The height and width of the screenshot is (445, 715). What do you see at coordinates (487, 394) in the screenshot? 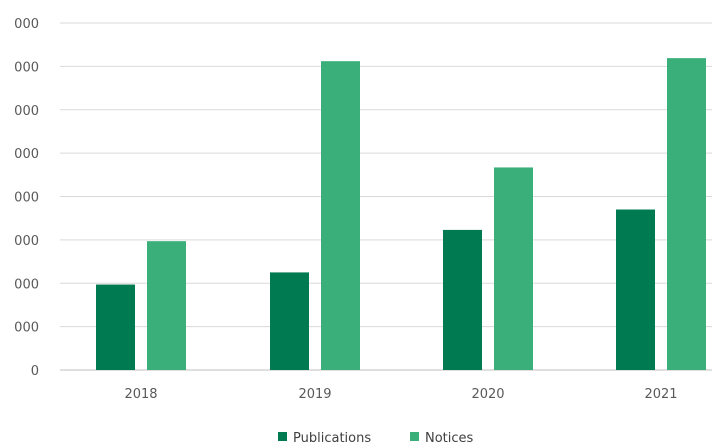
I see `x-tick-label: 2020` at bounding box center [487, 394].